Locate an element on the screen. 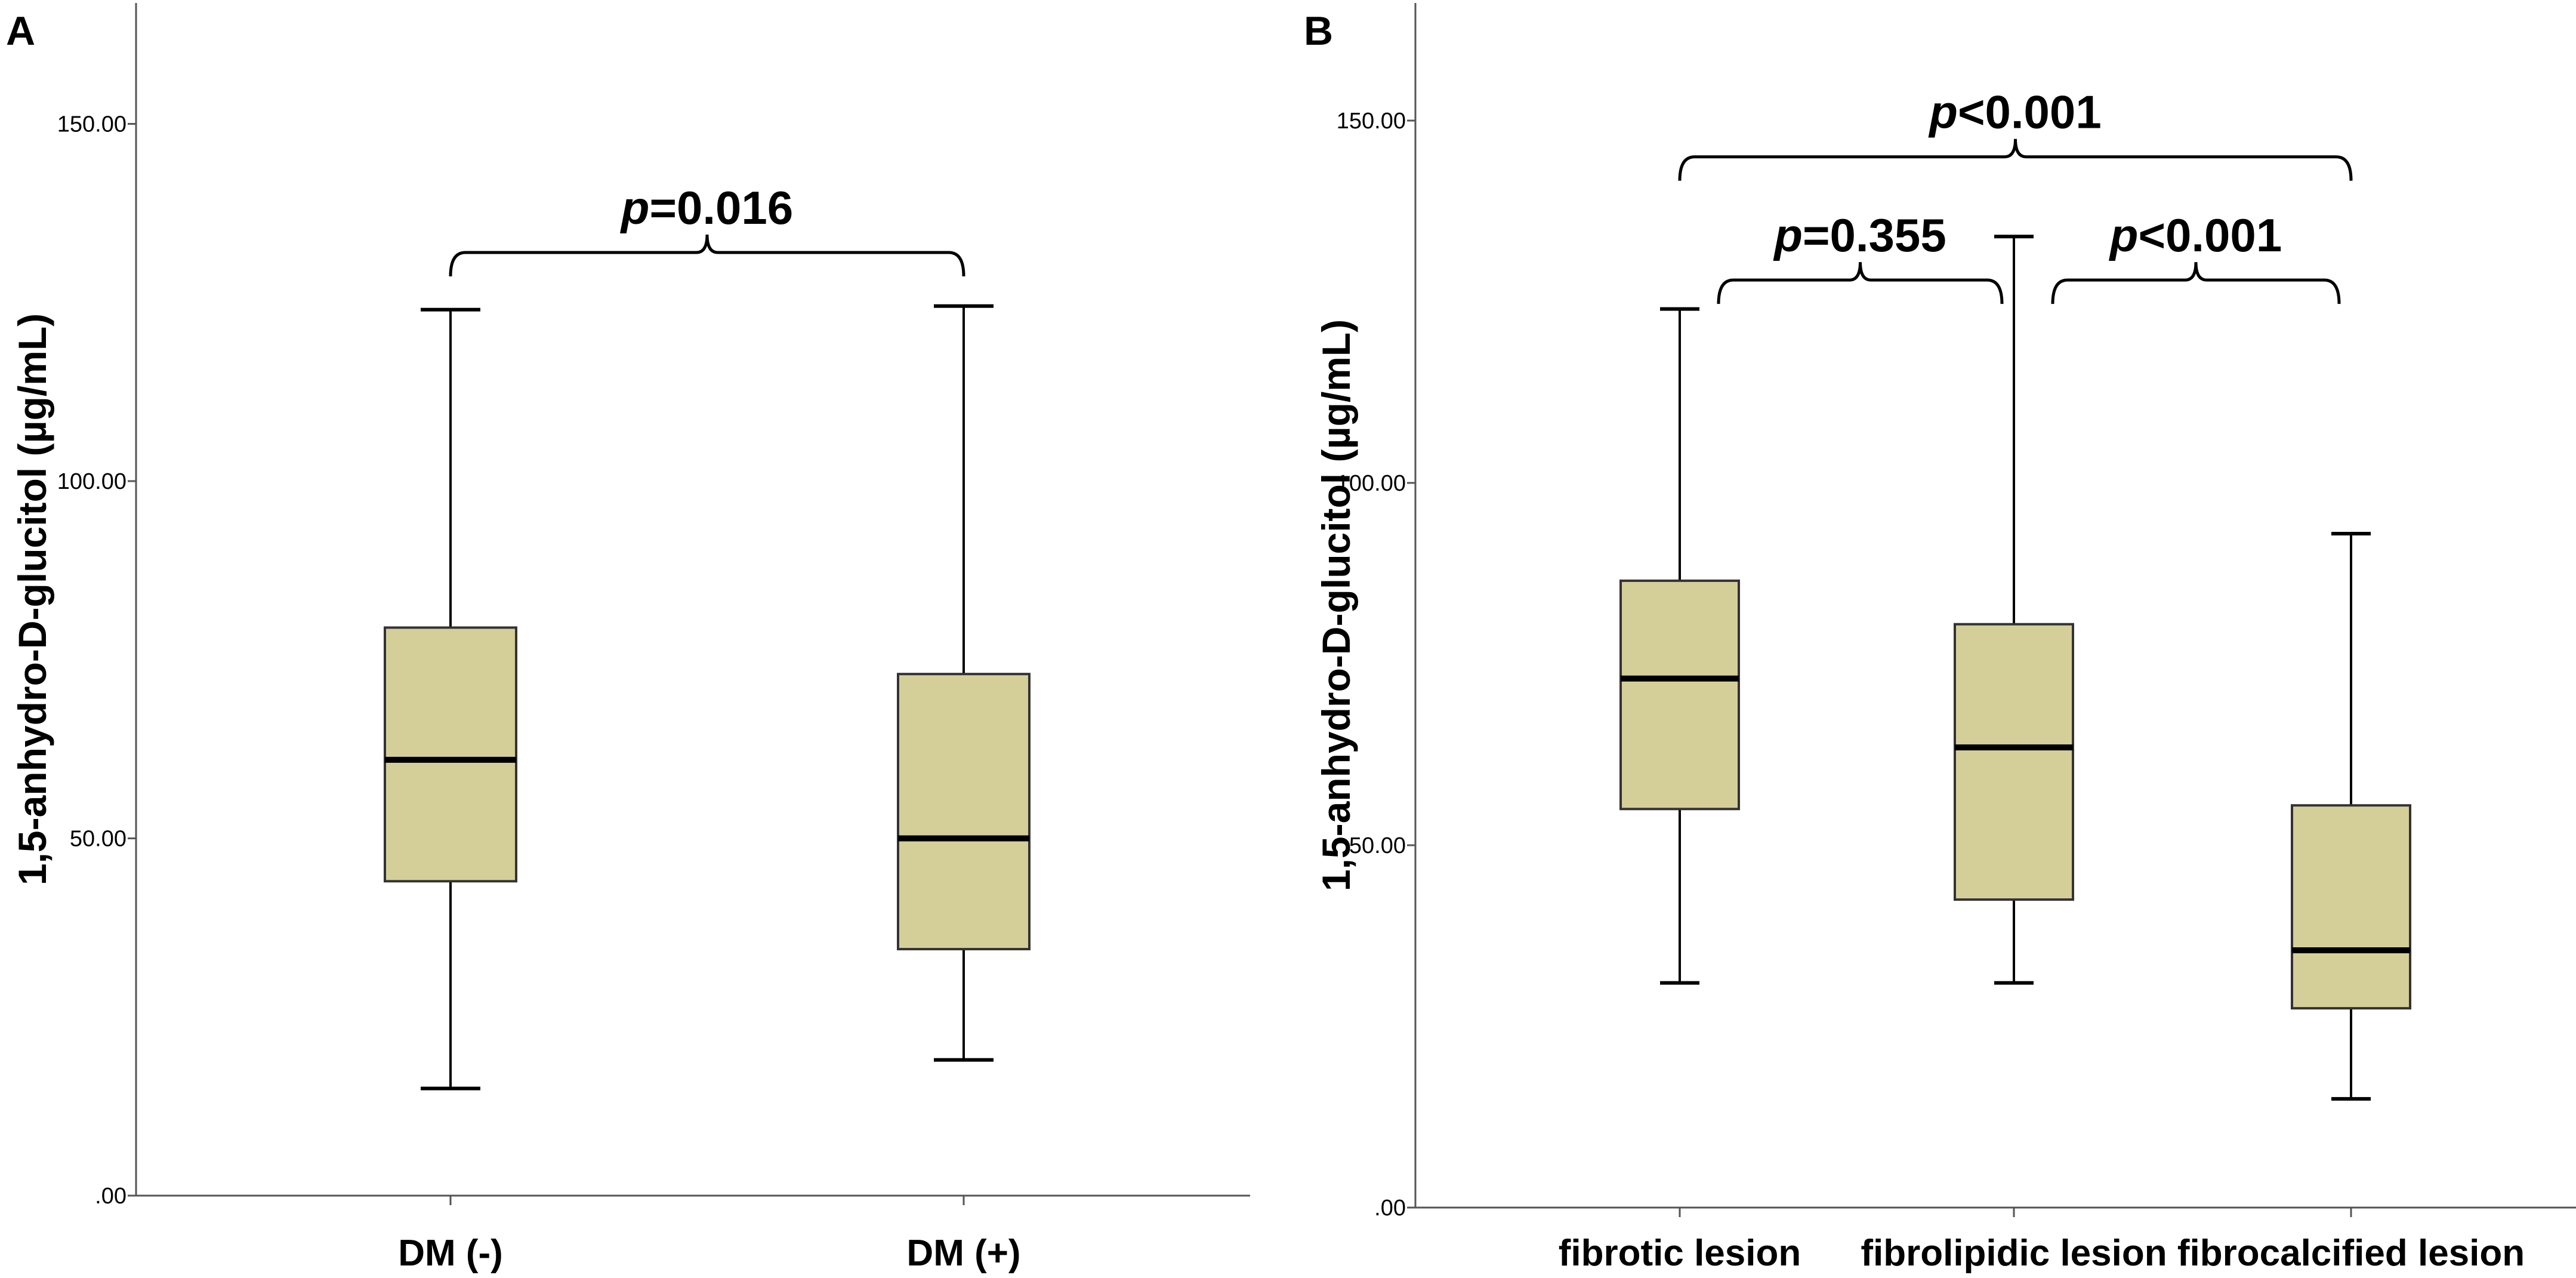  x-tick-label: DM (-) is located at coordinates (450, 1254).